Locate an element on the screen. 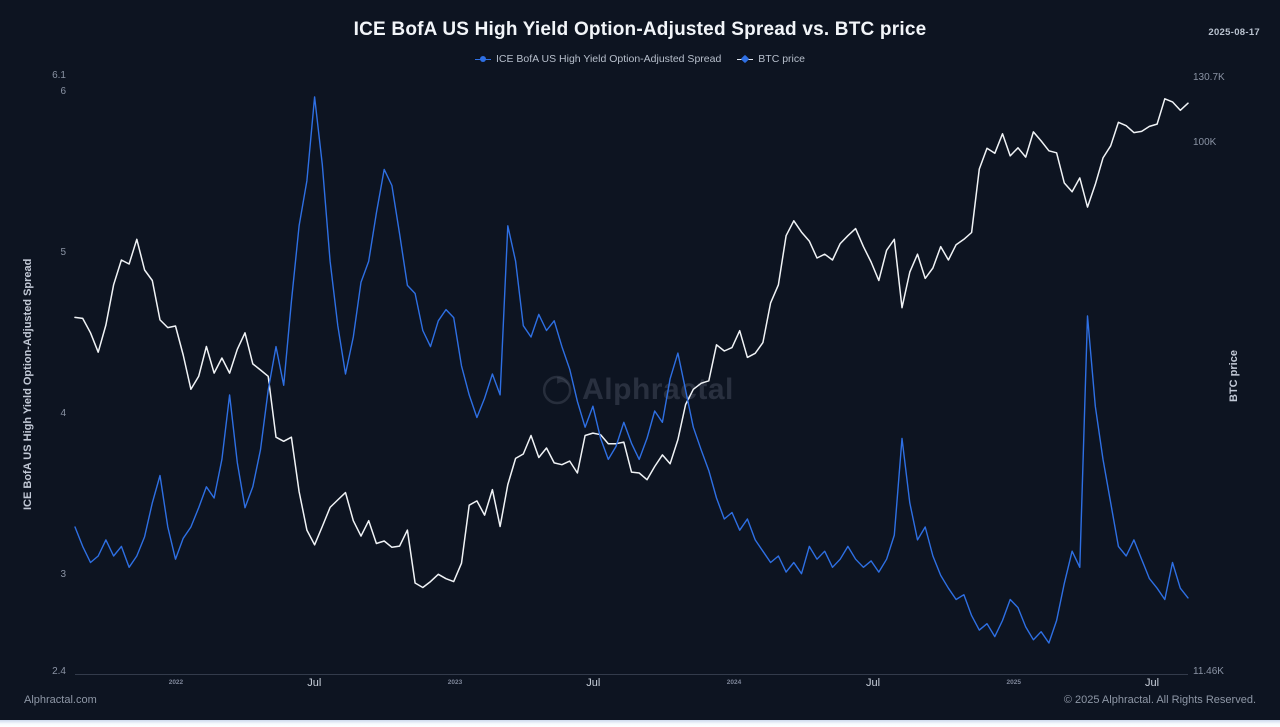 The image size is (1280, 727). date-label: 2025-08-17 is located at coordinates (1234, 32).